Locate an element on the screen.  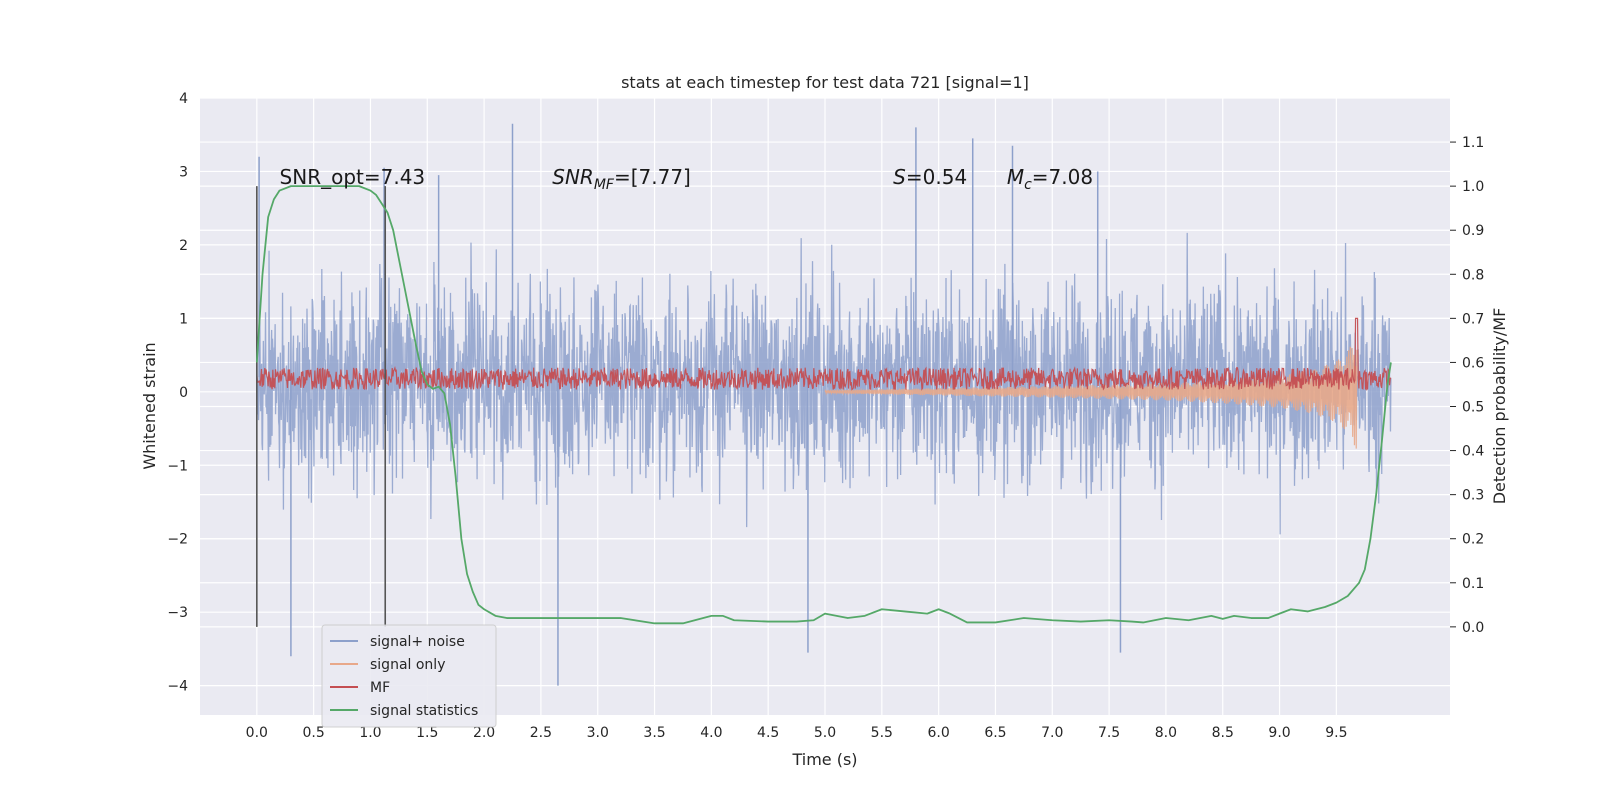
series-signal-only is located at coordinates (1091, 397).